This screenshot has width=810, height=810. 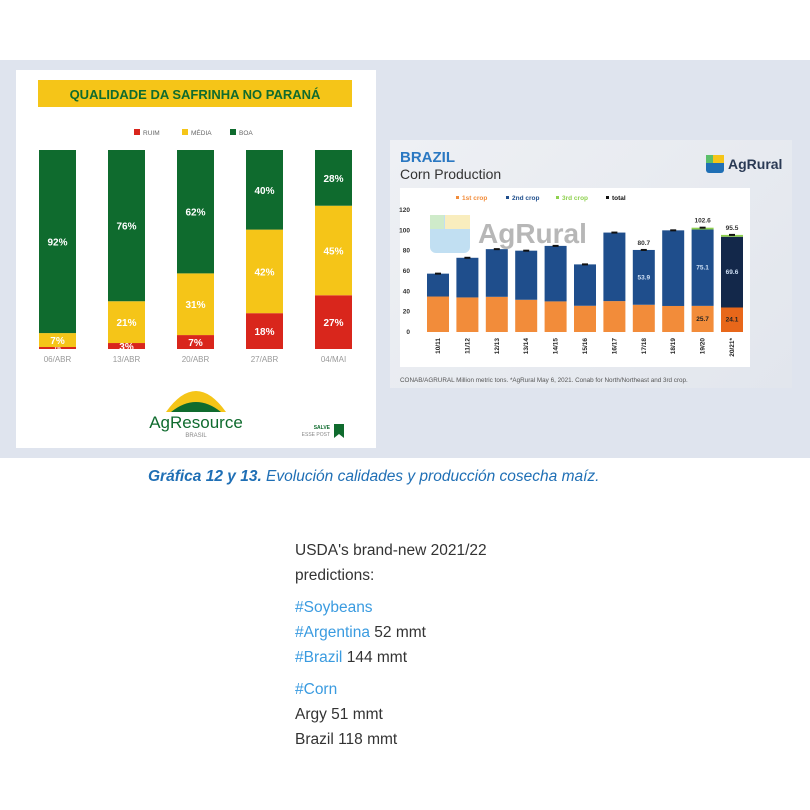 What do you see at coordinates (319, 657) in the screenshot?
I see `hashtag-brazil: #Brazil` at bounding box center [319, 657].